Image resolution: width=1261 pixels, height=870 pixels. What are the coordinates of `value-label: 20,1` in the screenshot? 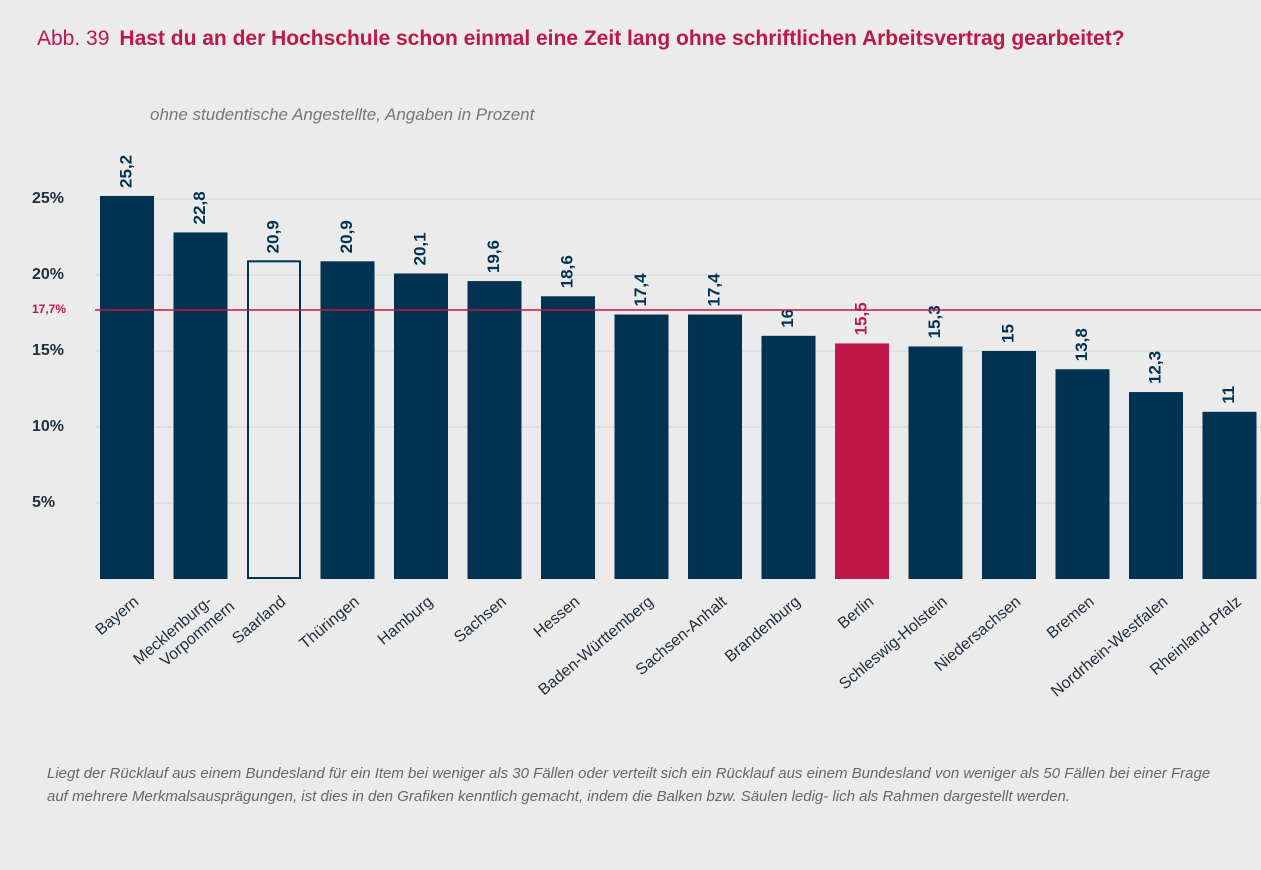 It's located at (419, 248).